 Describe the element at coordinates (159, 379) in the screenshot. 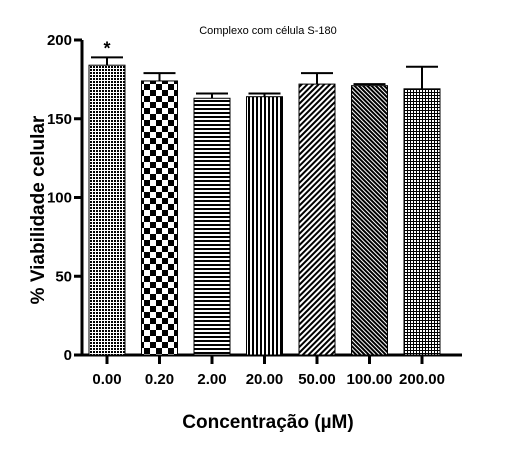

I see `x-tick-label: 0.20` at that location.